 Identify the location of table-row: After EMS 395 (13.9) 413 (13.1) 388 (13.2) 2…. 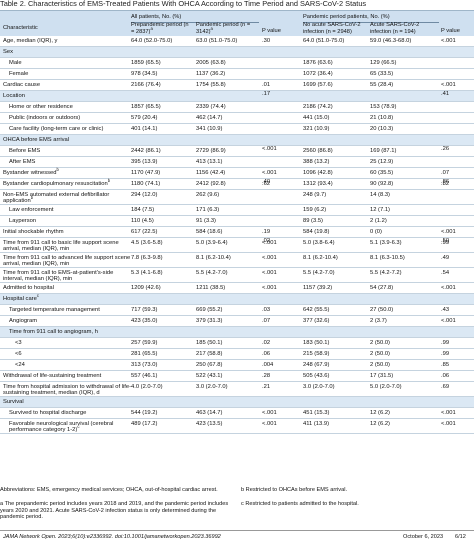
(237, 162).